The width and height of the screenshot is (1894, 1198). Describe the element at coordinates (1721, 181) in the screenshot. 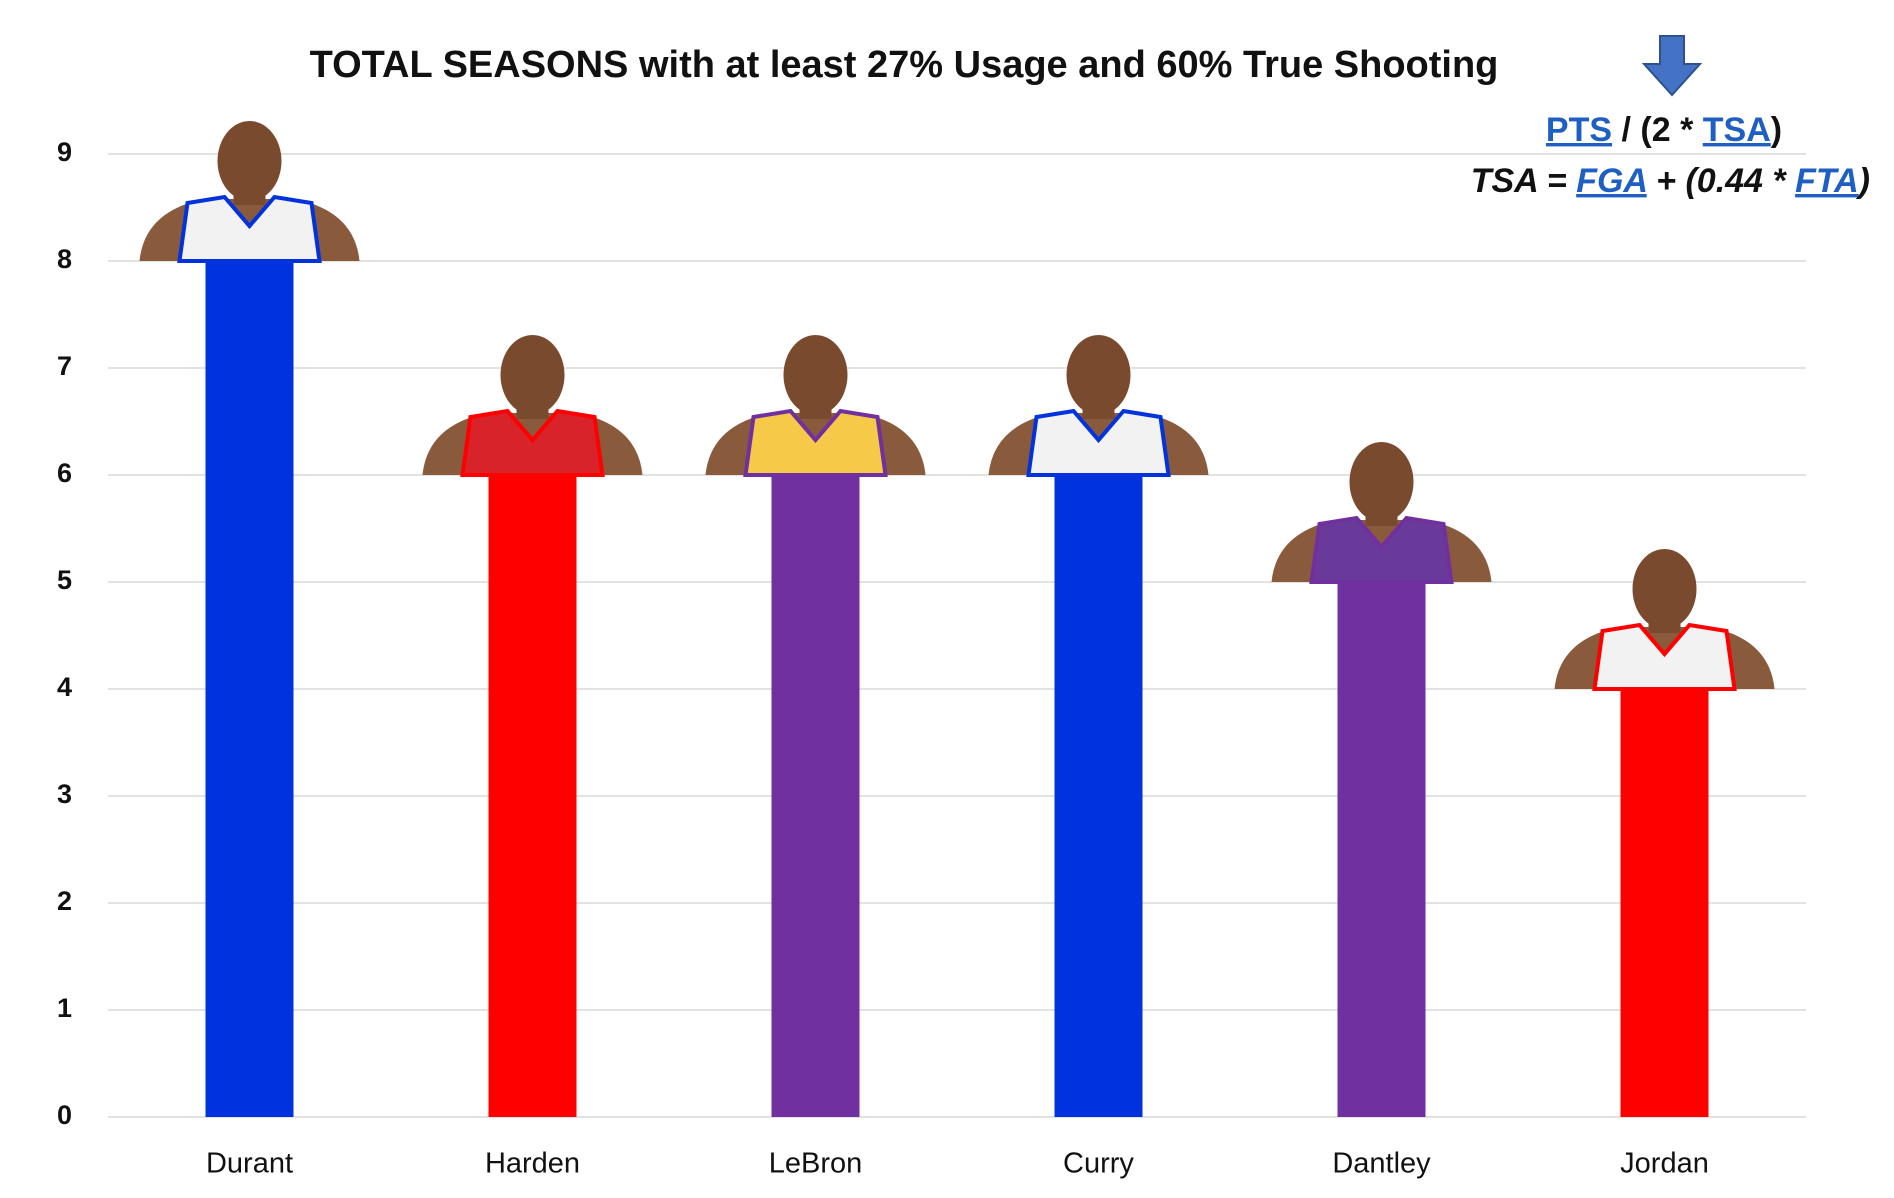

I see `formula-text: + (0.44 *` at that location.